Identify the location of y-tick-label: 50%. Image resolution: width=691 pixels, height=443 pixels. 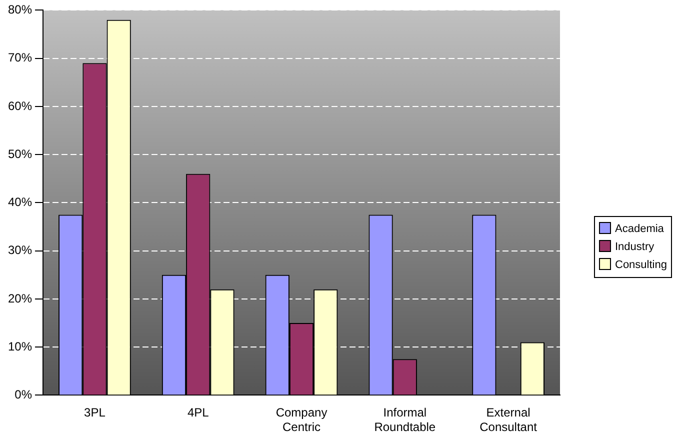
(20, 153).